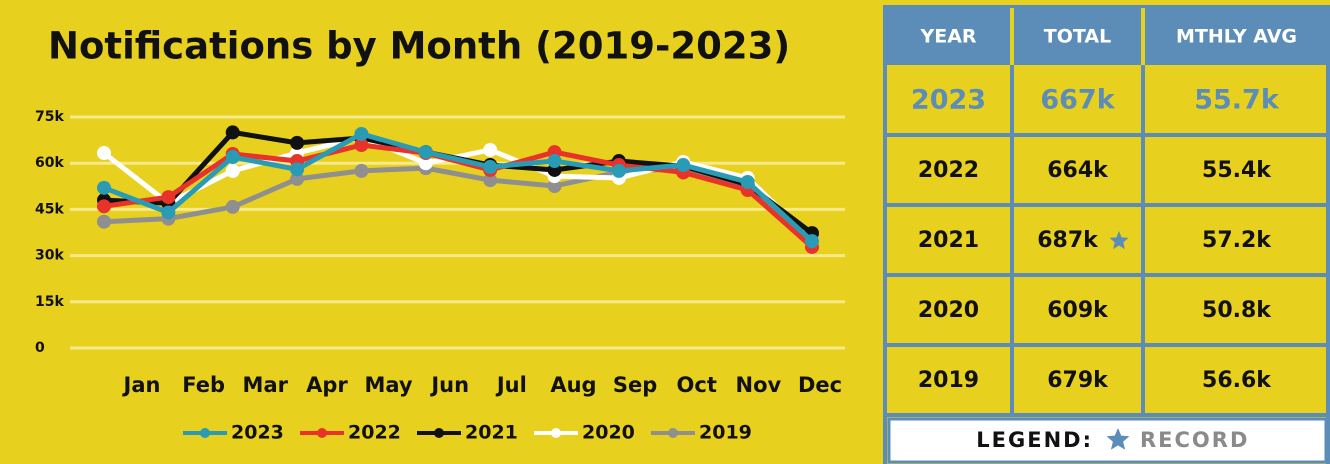 The height and width of the screenshot is (464, 1330). What do you see at coordinates (948, 240) in the screenshot?
I see `table-cell: 2021` at bounding box center [948, 240].